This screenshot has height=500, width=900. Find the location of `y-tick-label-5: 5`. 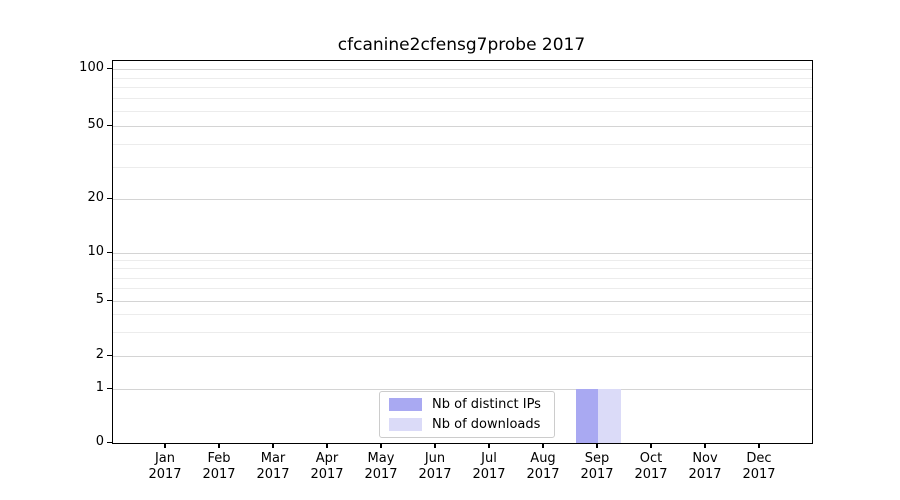

y-tick-label-5: 5 is located at coordinates (99, 299).